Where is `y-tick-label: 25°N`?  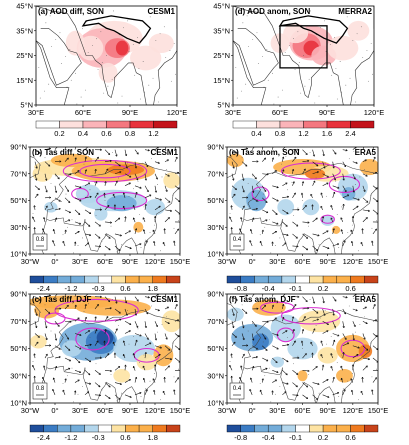 y-tick-label: 25°N is located at coordinates (24, 55).